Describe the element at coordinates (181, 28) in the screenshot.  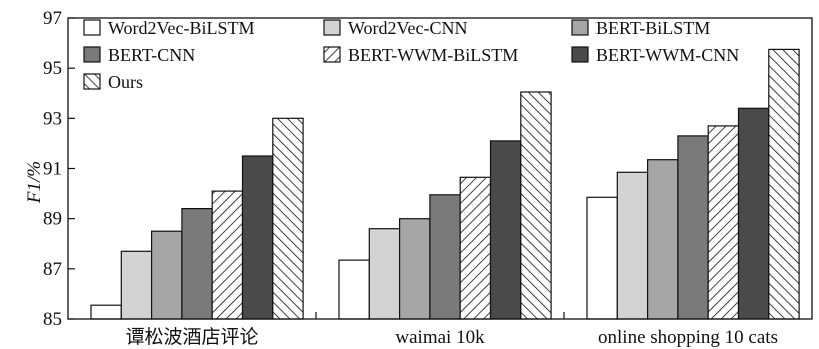
I see `legend-label: Word2Vec-BiLSTM` at that location.